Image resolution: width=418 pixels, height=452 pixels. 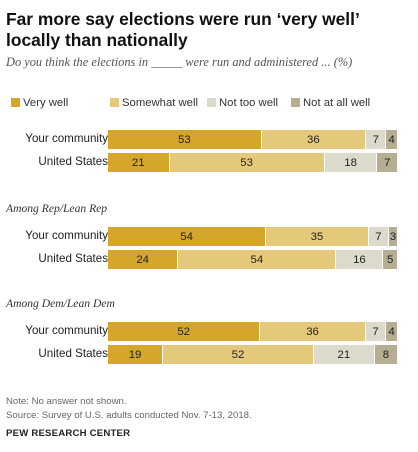 What do you see at coordinates (136, 354) in the screenshot?
I see `bar-segment: 19` at bounding box center [136, 354].